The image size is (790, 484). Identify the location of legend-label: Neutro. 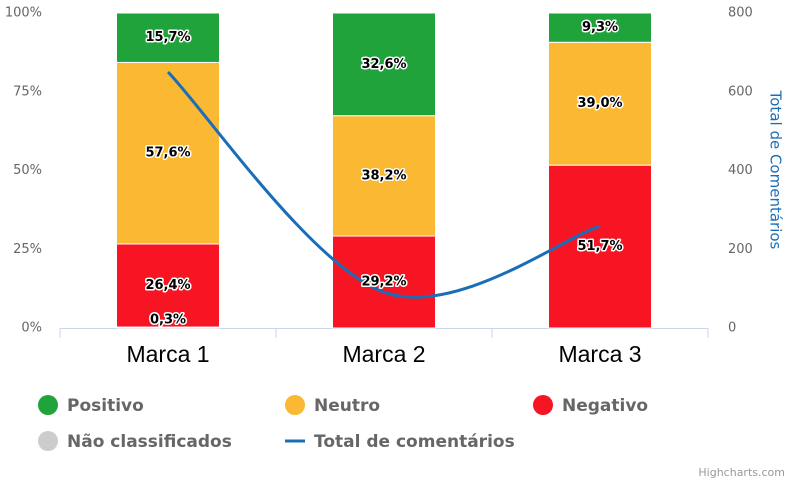
(347, 406).